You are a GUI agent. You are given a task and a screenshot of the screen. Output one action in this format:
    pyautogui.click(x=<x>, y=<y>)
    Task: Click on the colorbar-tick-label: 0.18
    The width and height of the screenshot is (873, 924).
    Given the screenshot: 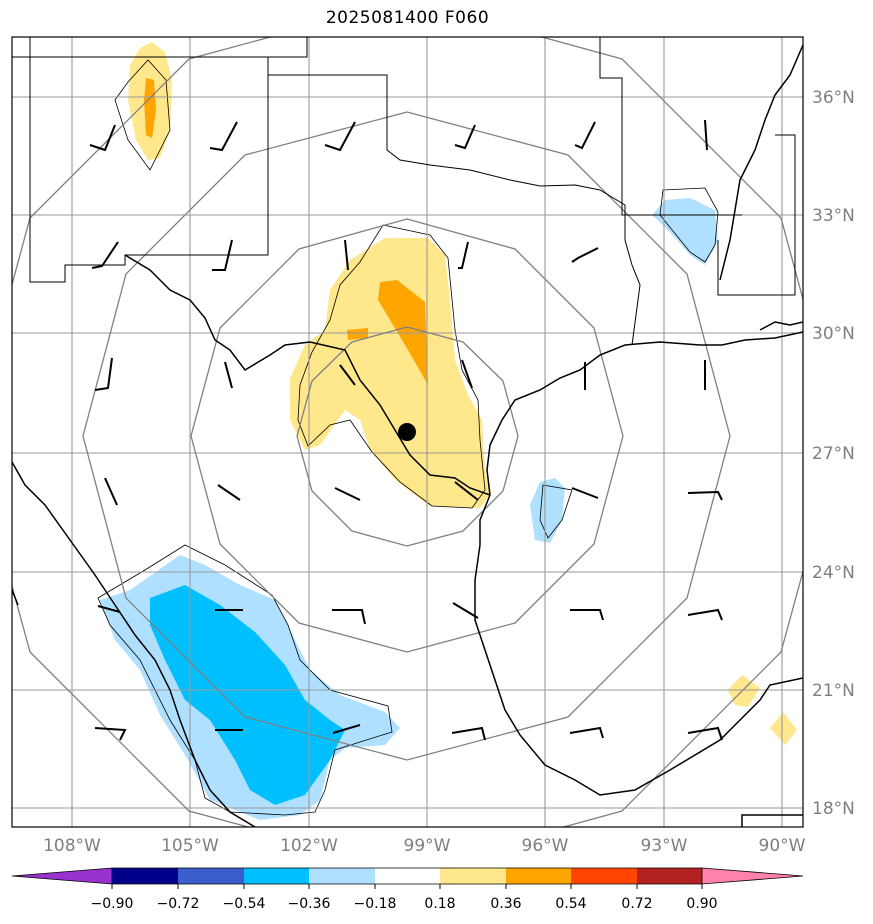 What is the action you would take?
    pyautogui.click(x=439, y=904)
    